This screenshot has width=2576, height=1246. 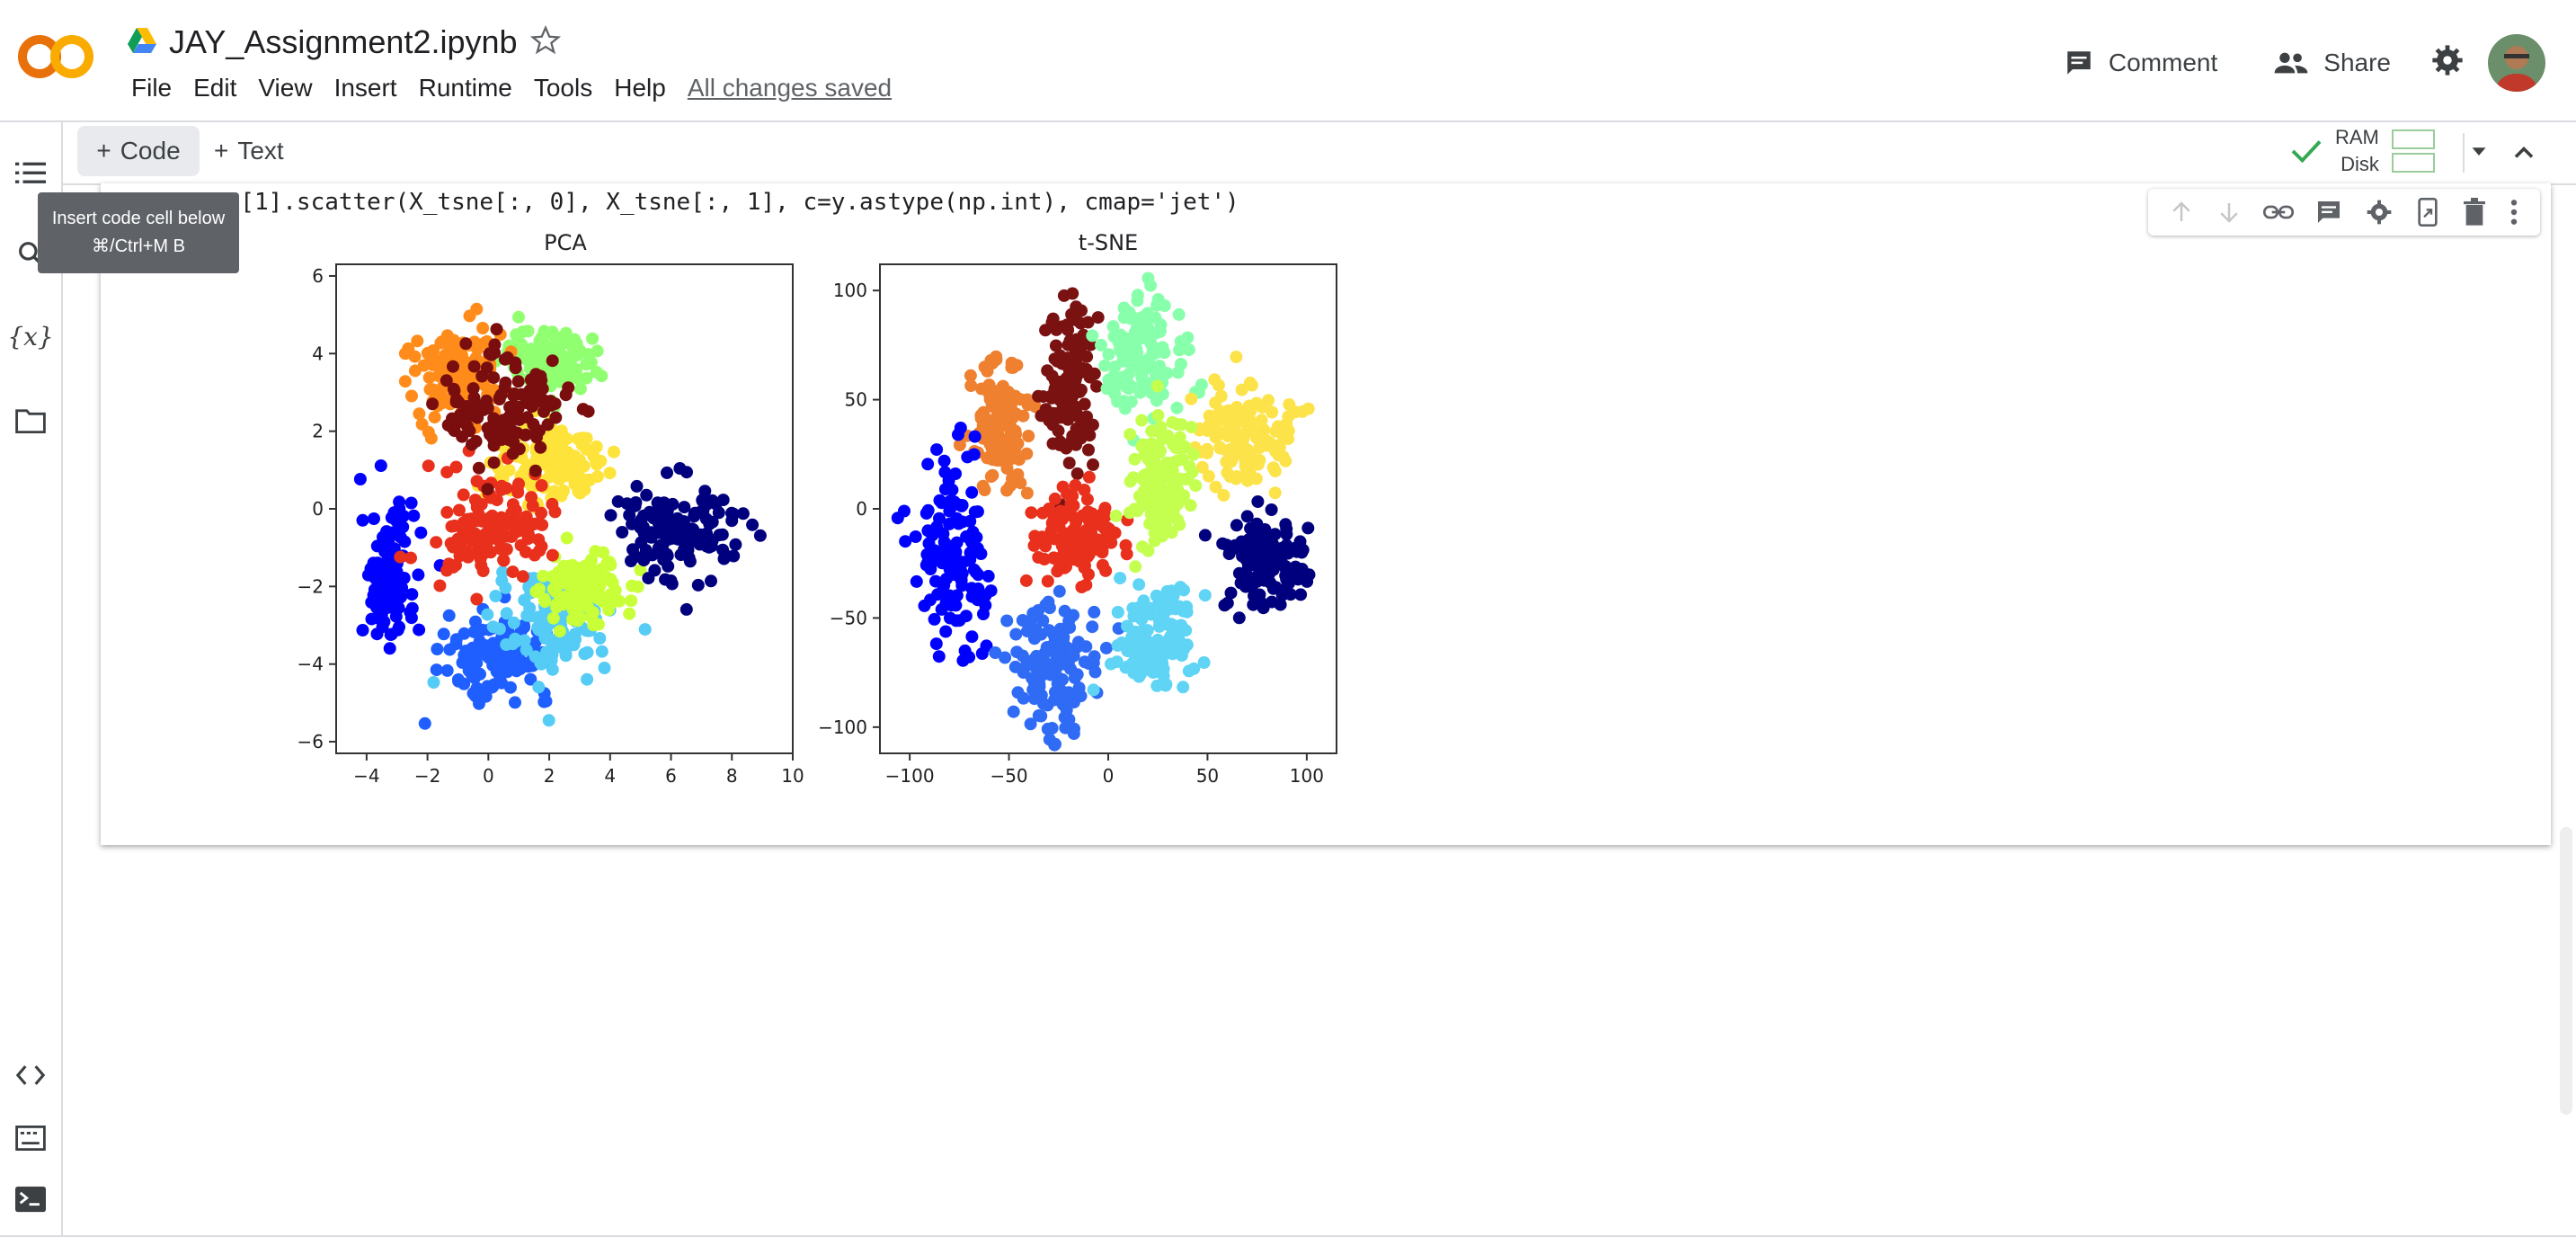 What do you see at coordinates (2566, 971) in the screenshot?
I see `scrollbar` at bounding box center [2566, 971].